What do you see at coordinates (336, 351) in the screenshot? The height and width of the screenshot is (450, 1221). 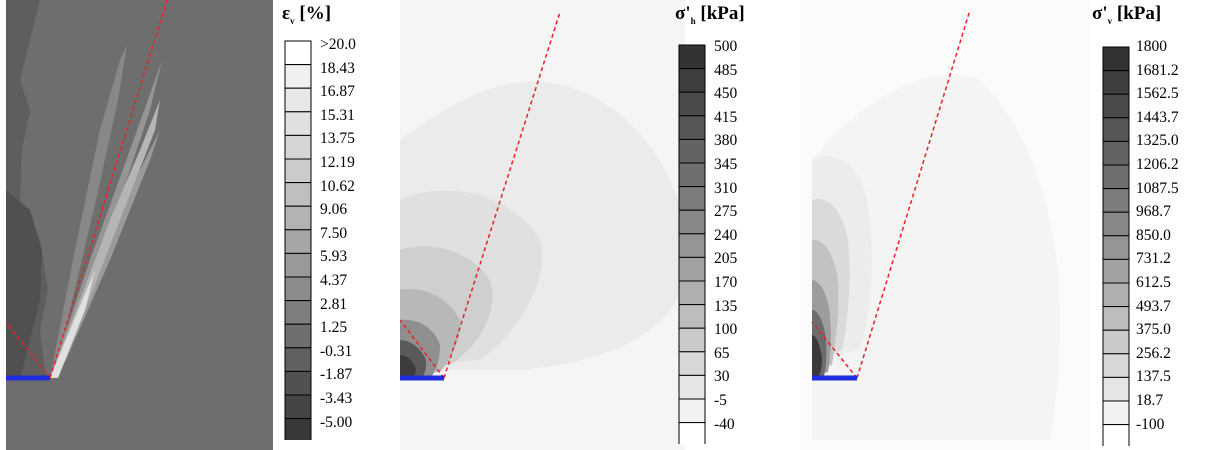 I see `colorbar-label: -0.31` at bounding box center [336, 351].